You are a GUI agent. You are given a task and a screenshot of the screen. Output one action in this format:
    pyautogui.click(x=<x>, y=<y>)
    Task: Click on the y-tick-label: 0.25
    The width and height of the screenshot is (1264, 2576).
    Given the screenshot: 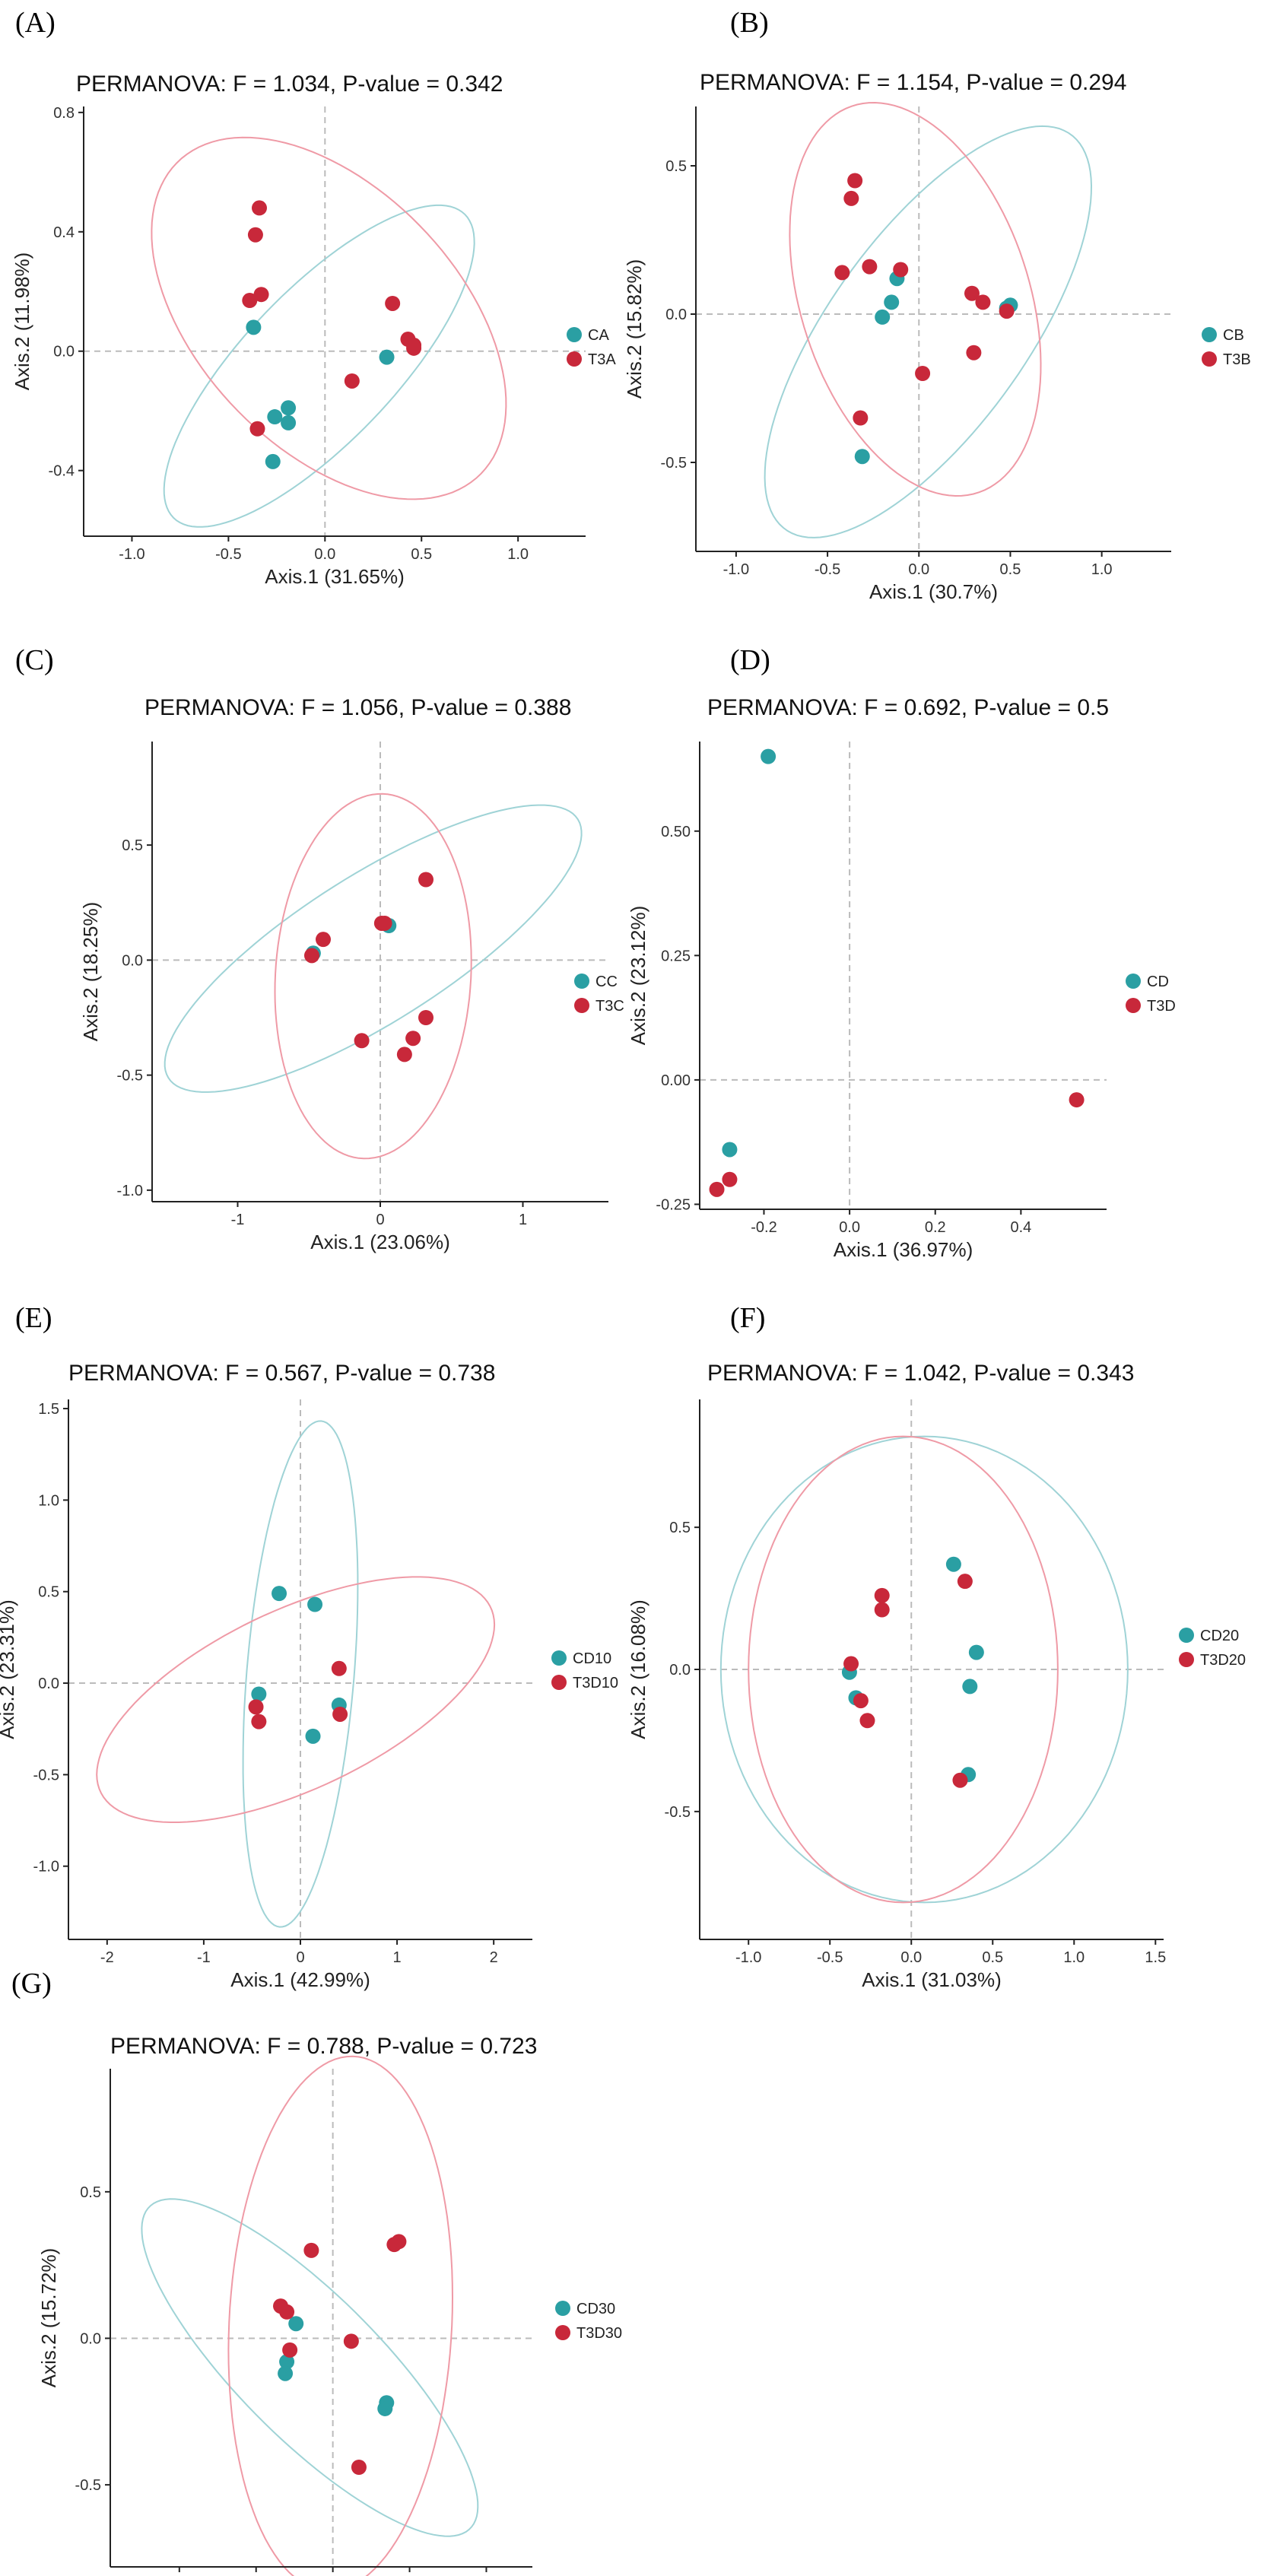 What is the action you would take?
    pyautogui.click(x=676, y=956)
    